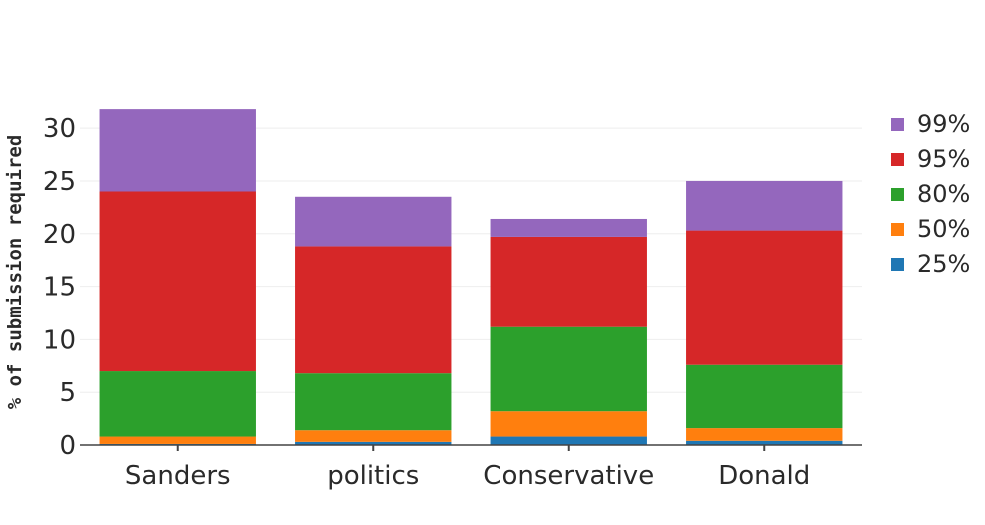 The height and width of the screenshot is (525, 985). I want to click on y-tick-label: 10, so click(59, 340).